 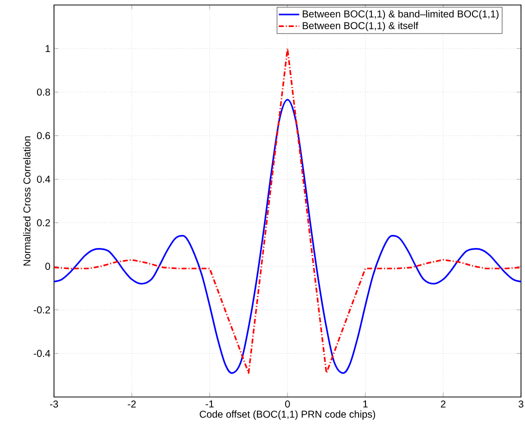 I want to click on x-axis-title: Code offset (BOC(1,1) PRN code chips), so click(x=288, y=415).